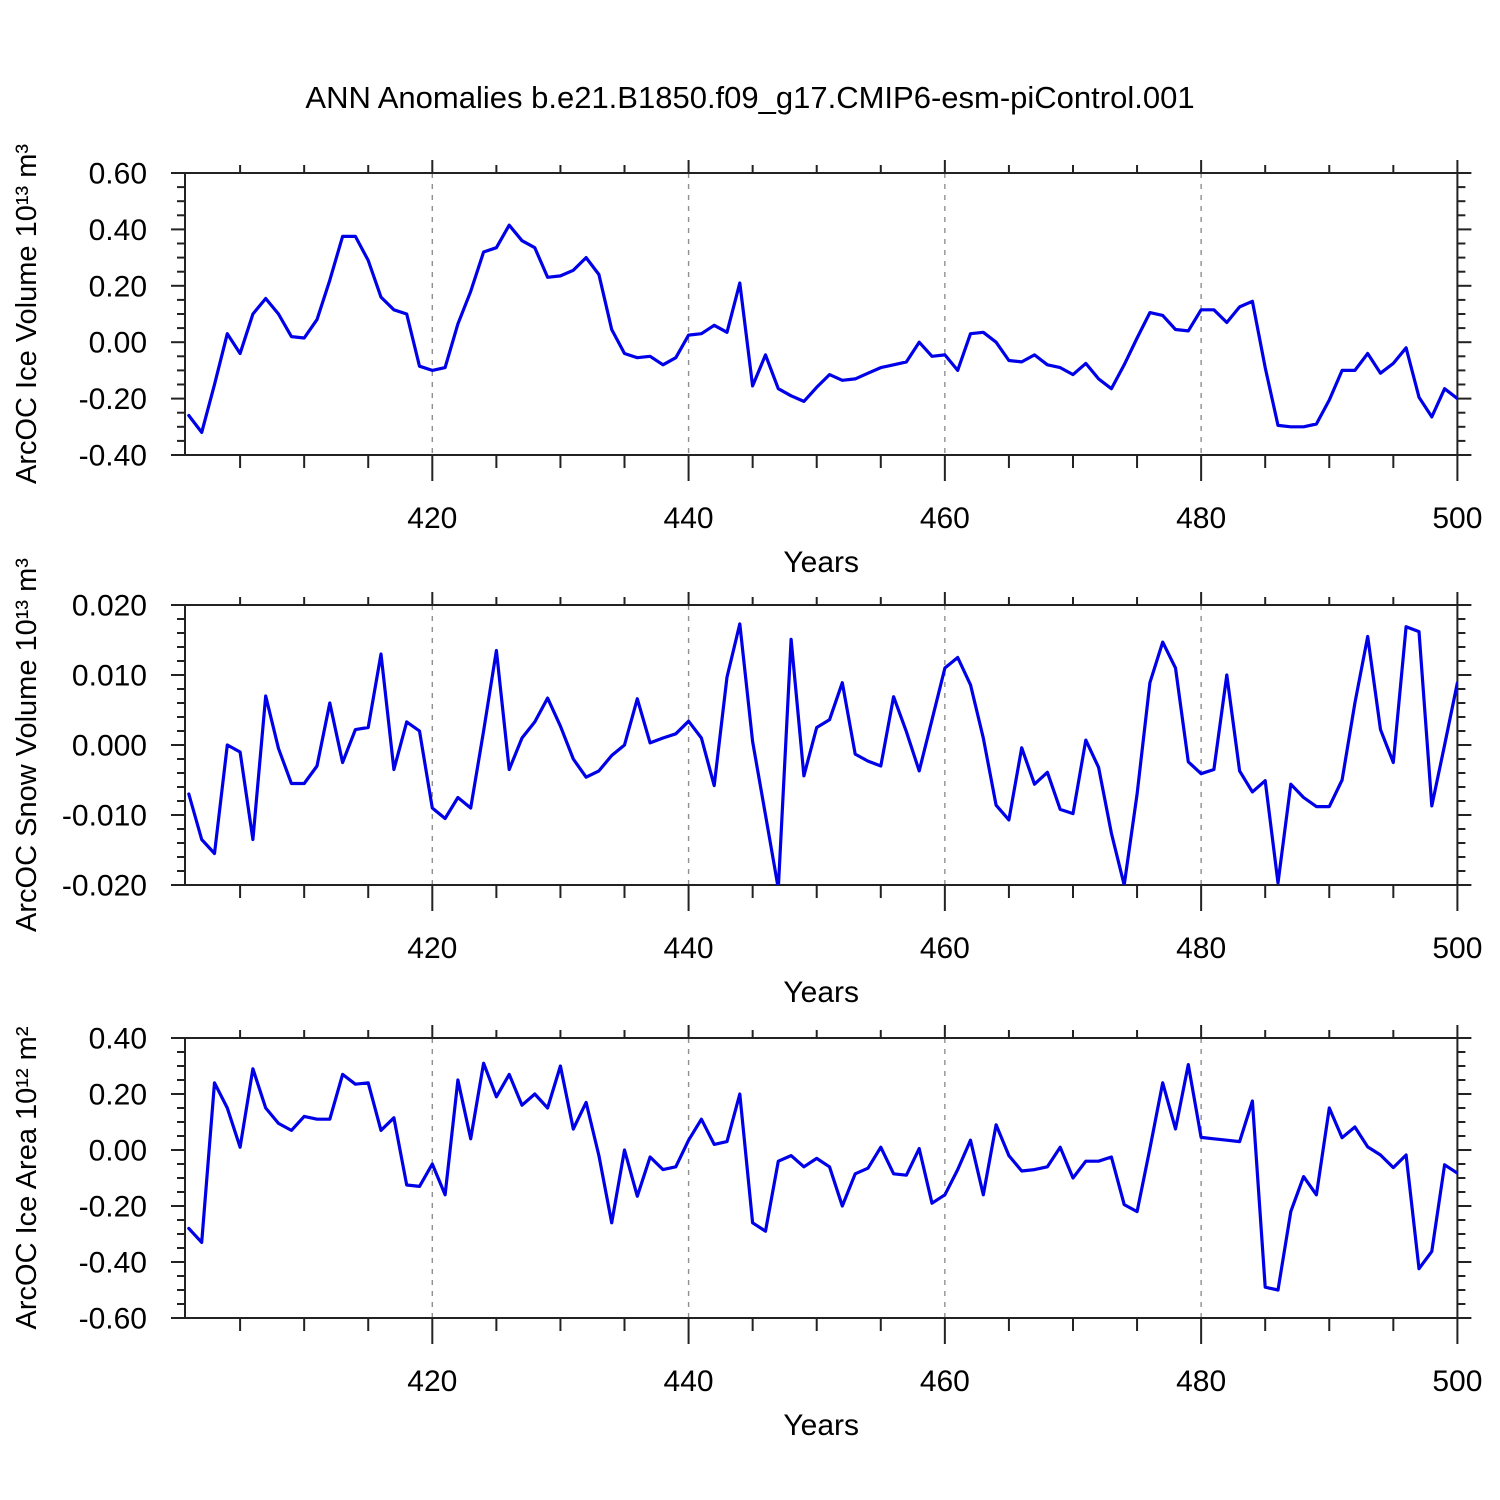  What do you see at coordinates (27, 745) in the screenshot?
I see `y-axis-label: ArcOC Snow Volume 10¹³ m³` at bounding box center [27, 745].